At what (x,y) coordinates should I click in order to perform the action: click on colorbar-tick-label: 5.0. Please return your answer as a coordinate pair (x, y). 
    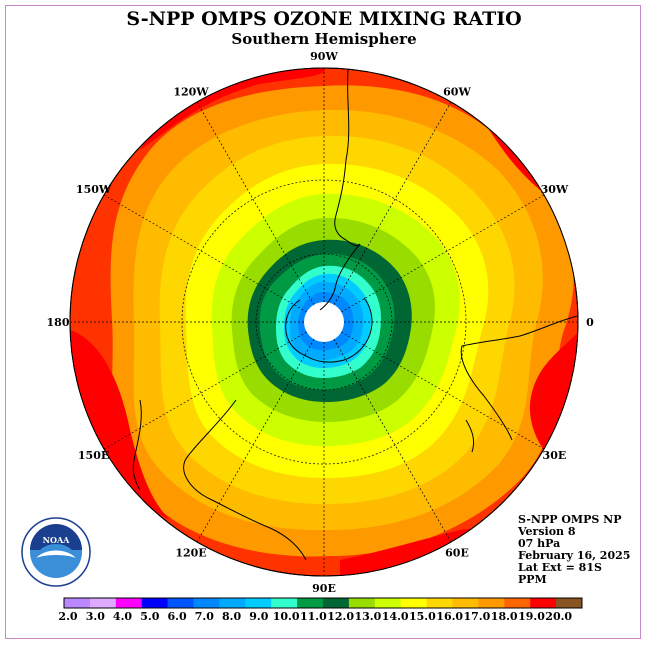
    Looking at the image, I should click on (149, 616).